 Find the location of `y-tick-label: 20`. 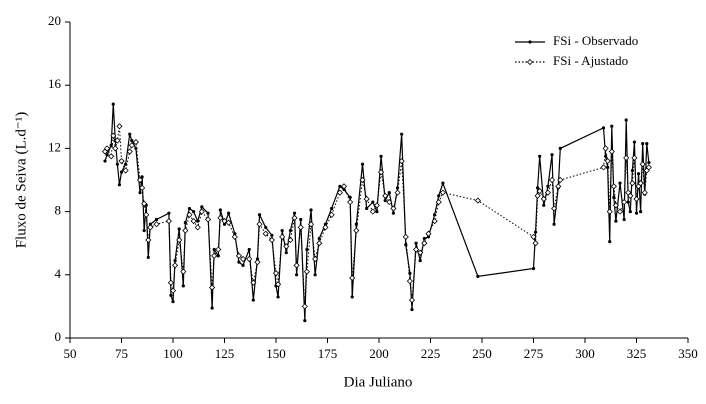

y-tick-label: 20 is located at coordinates (54, 20).